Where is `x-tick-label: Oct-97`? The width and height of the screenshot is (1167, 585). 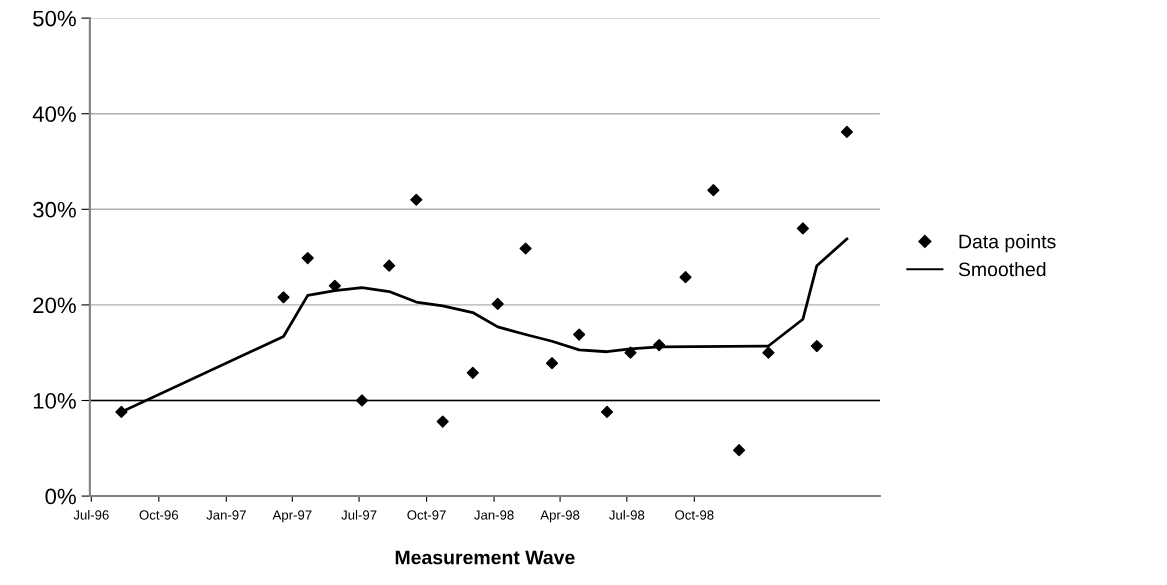 x-tick-label: Oct-97 is located at coordinates (426, 515).